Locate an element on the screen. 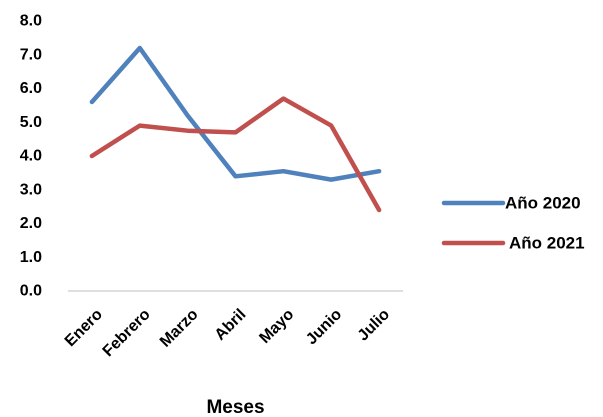 Image resolution: width=603 pixels, height=417 pixels. y-tick-label: 3.0 is located at coordinates (31, 189).